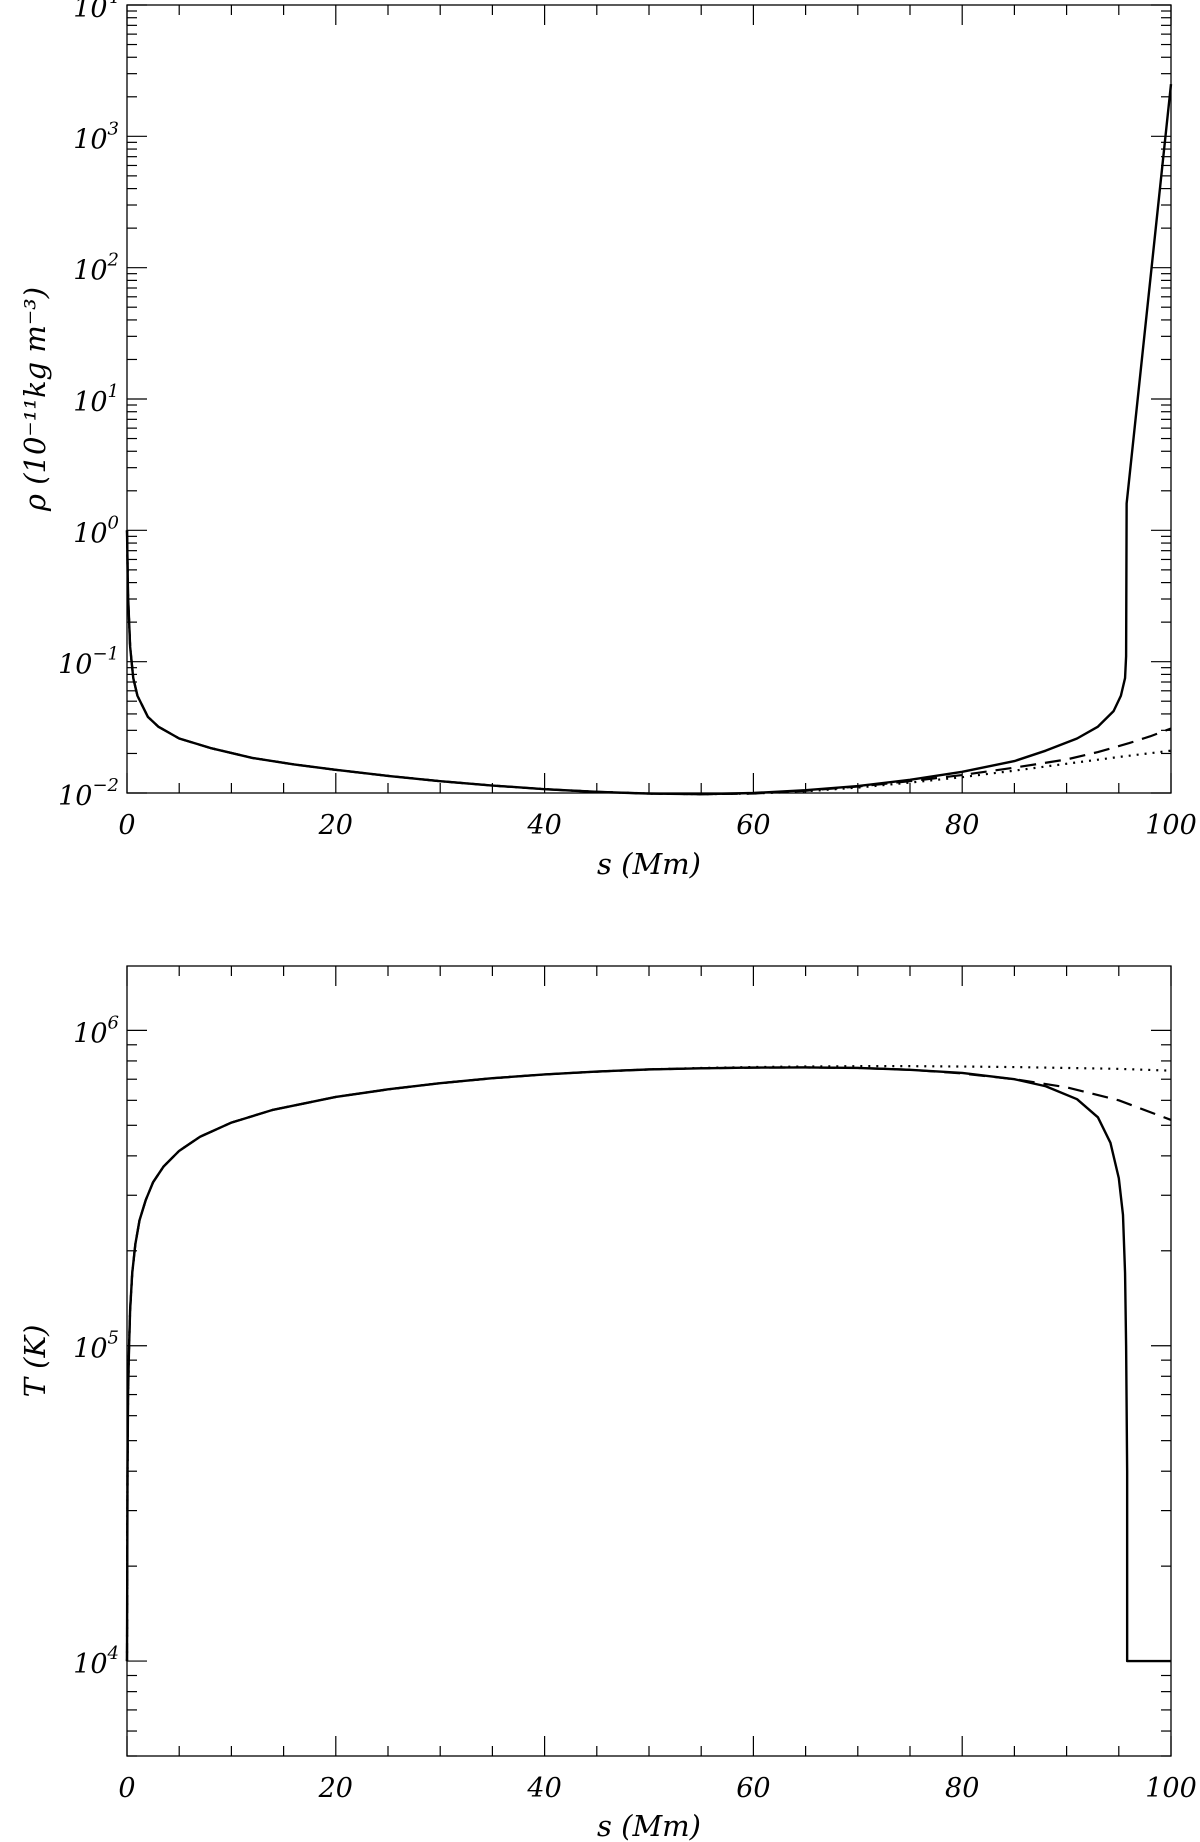 Image resolution: width=1200 pixels, height=1842 pixels. I want to click on series-dashed-line, so click(648, 663).